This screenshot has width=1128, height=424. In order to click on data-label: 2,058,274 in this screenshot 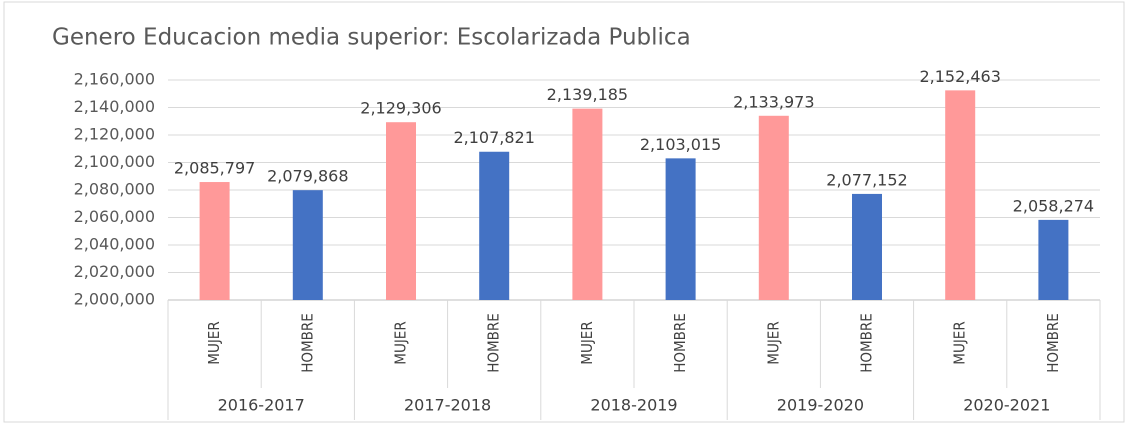, I will do `click(1053, 205)`.